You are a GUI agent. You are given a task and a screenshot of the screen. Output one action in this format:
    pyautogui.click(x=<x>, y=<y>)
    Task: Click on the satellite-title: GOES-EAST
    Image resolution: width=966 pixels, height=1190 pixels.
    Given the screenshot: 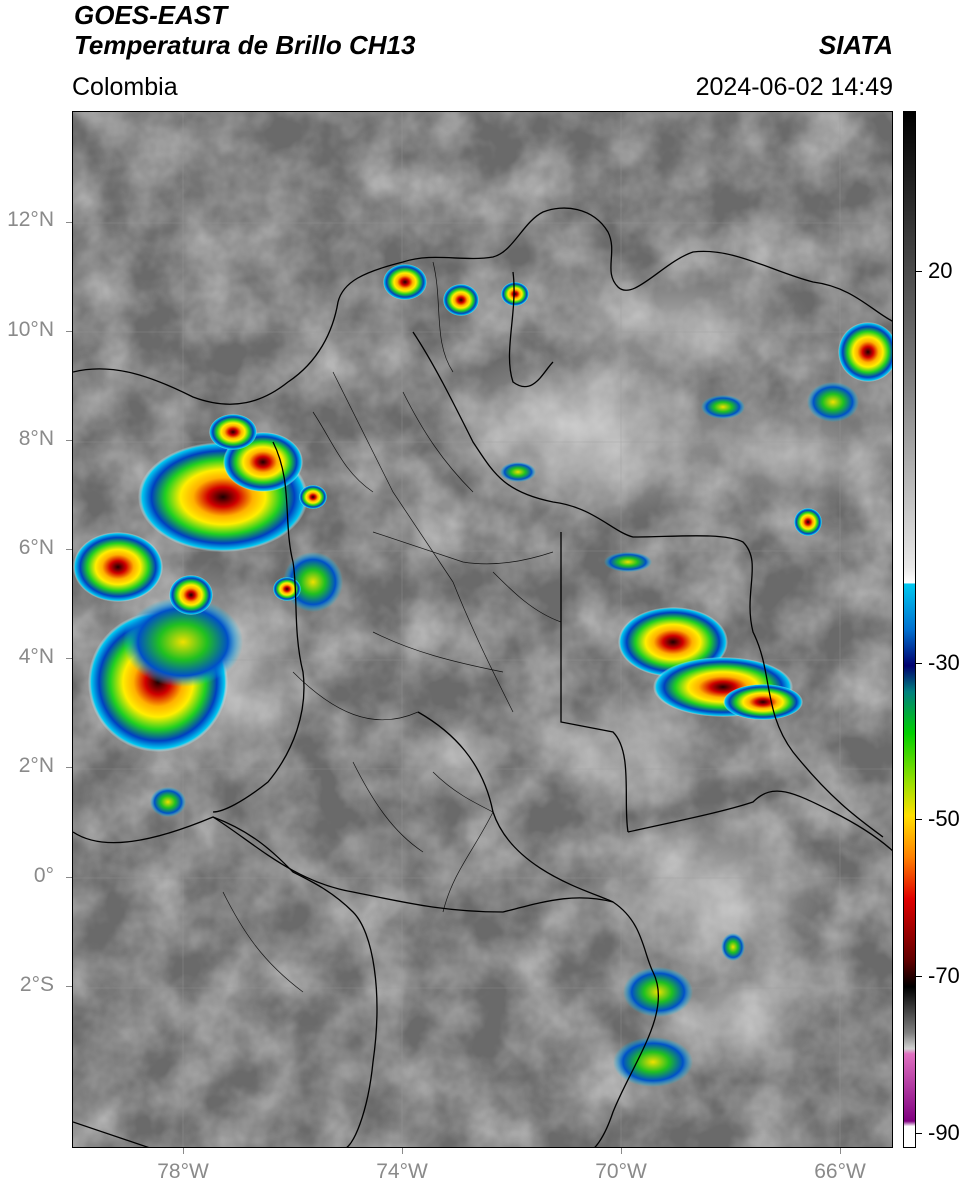 What is the action you would take?
    pyautogui.click(x=151, y=15)
    